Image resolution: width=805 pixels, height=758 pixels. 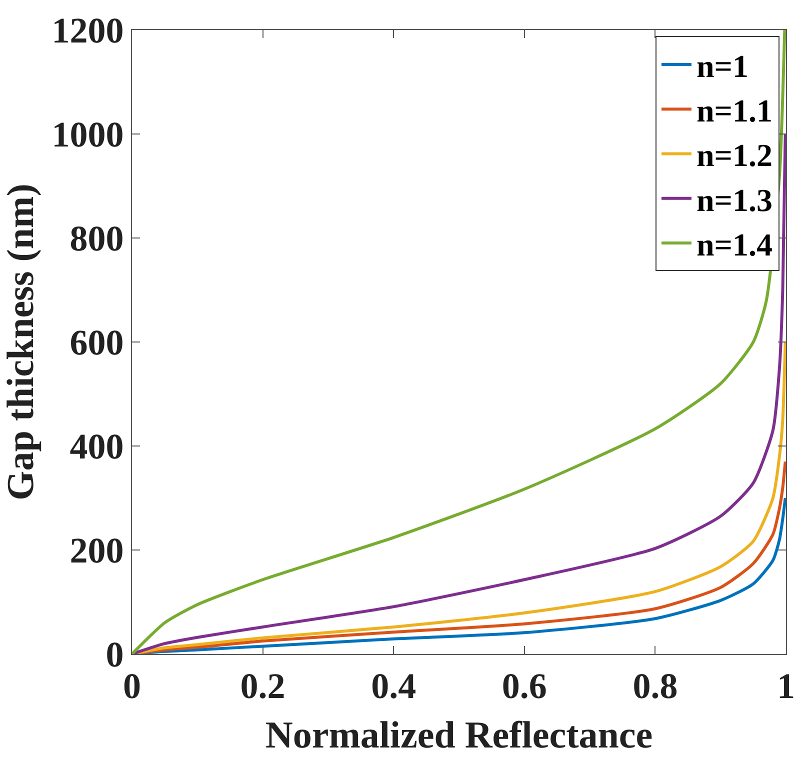 What do you see at coordinates (263, 686) in the screenshot?
I see `x-tick-label: 0.2` at bounding box center [263, 686].